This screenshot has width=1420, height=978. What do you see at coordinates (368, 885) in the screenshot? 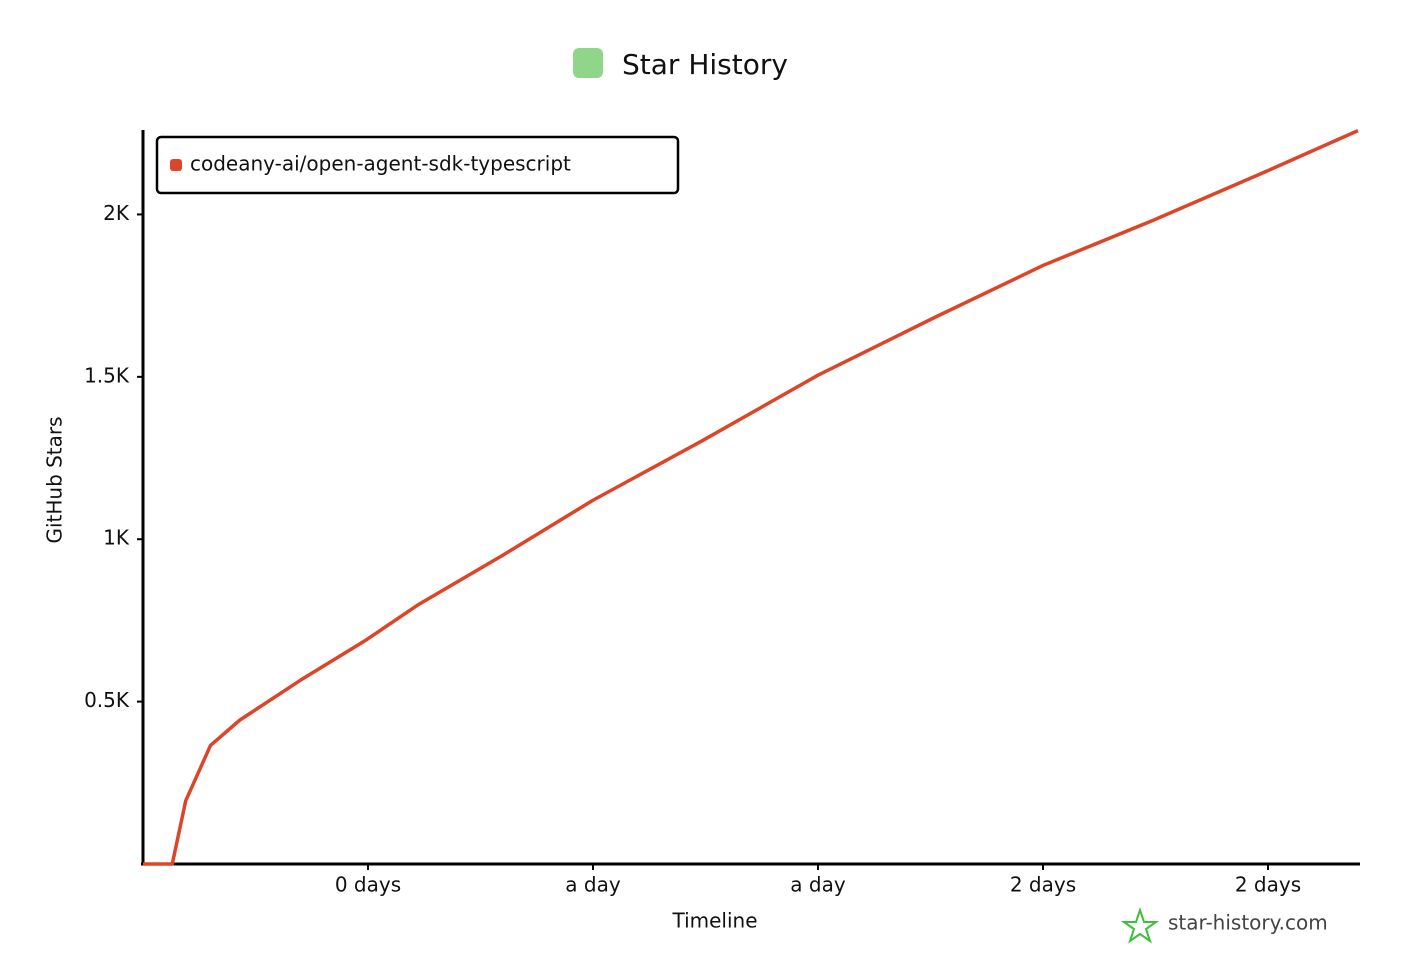
I see `x-tick-label: 0 days` at bounding box center [368, 885].